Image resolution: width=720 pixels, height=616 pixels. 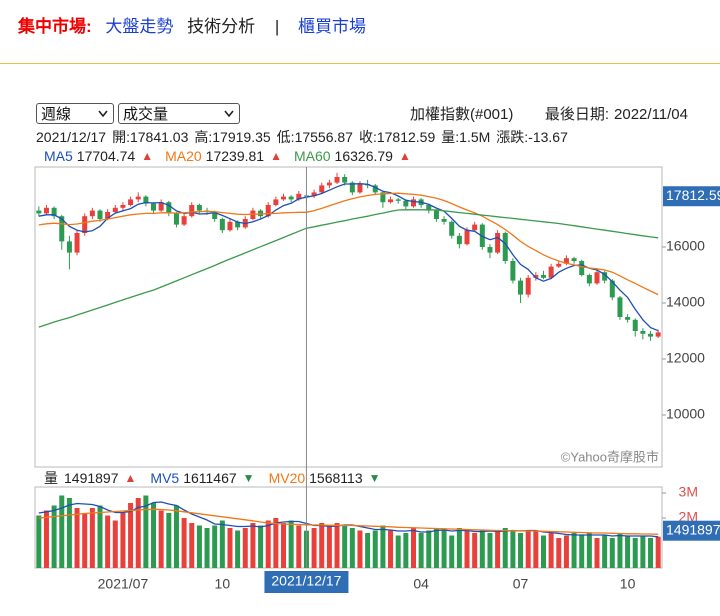 I want to click on mv-line, so click(x=348, y=521).